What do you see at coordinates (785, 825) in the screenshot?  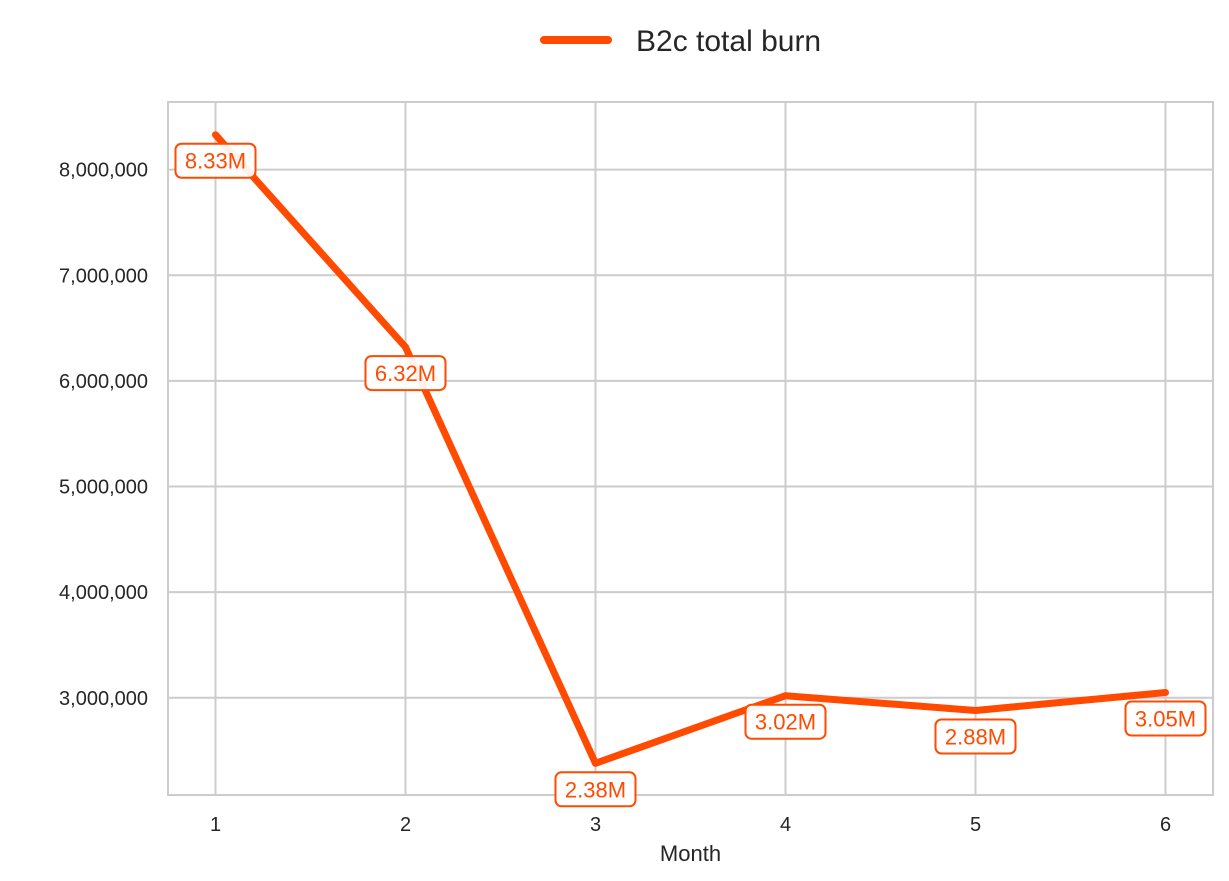 I see `x-tick-label: 4` at bounding box center [785, 825].